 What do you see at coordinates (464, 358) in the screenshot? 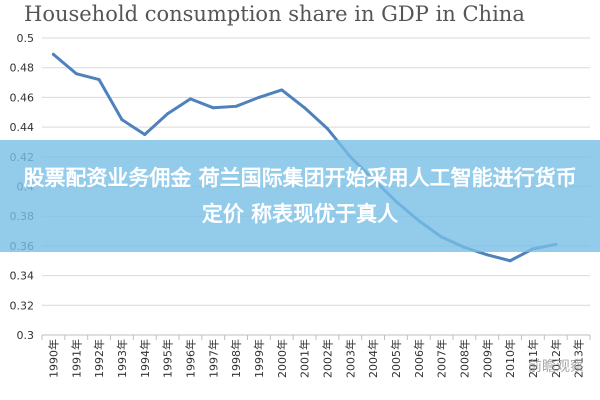
I see `x-tick-label: 2008年` at bounding box center [464, 358].